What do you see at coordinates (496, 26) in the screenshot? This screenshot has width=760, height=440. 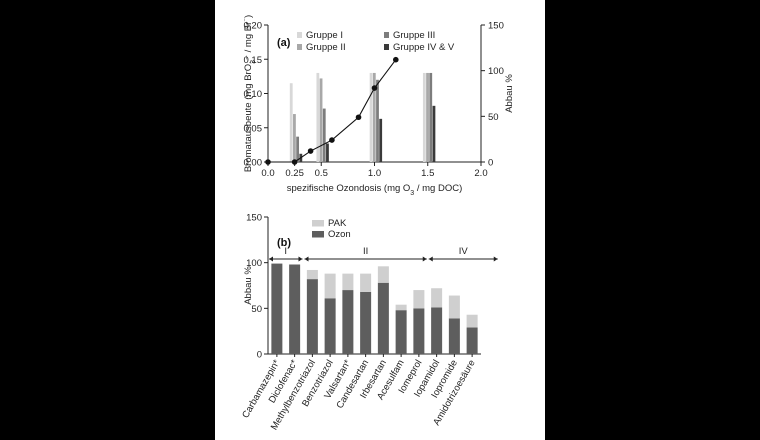 I see `a-y2tick-label: 150` at bounding box center [496, 26].